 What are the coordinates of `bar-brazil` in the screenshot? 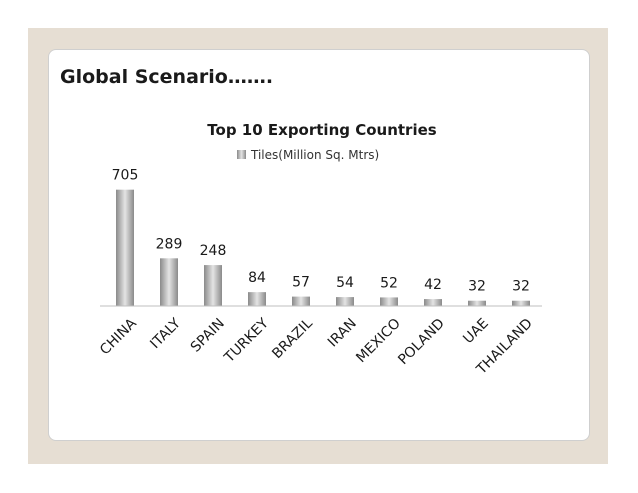 It's located at (301, 301).